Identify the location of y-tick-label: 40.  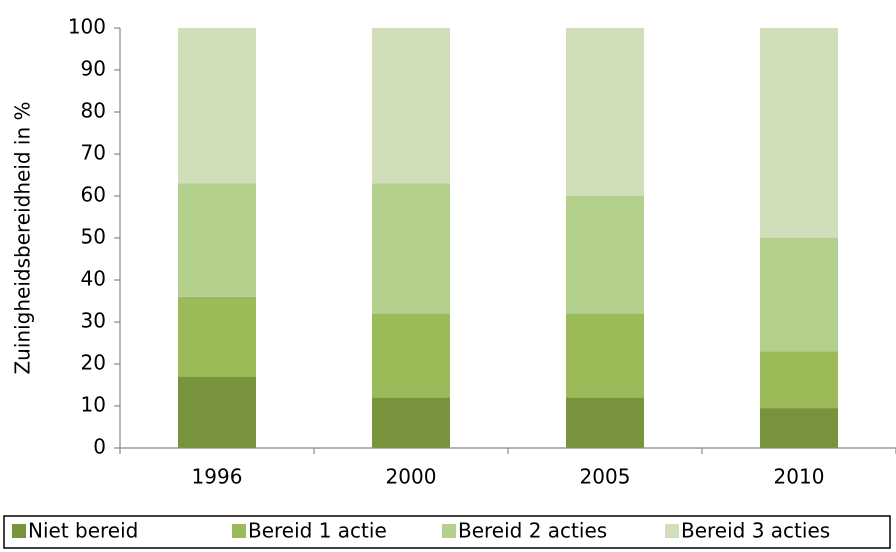
(93, 279).